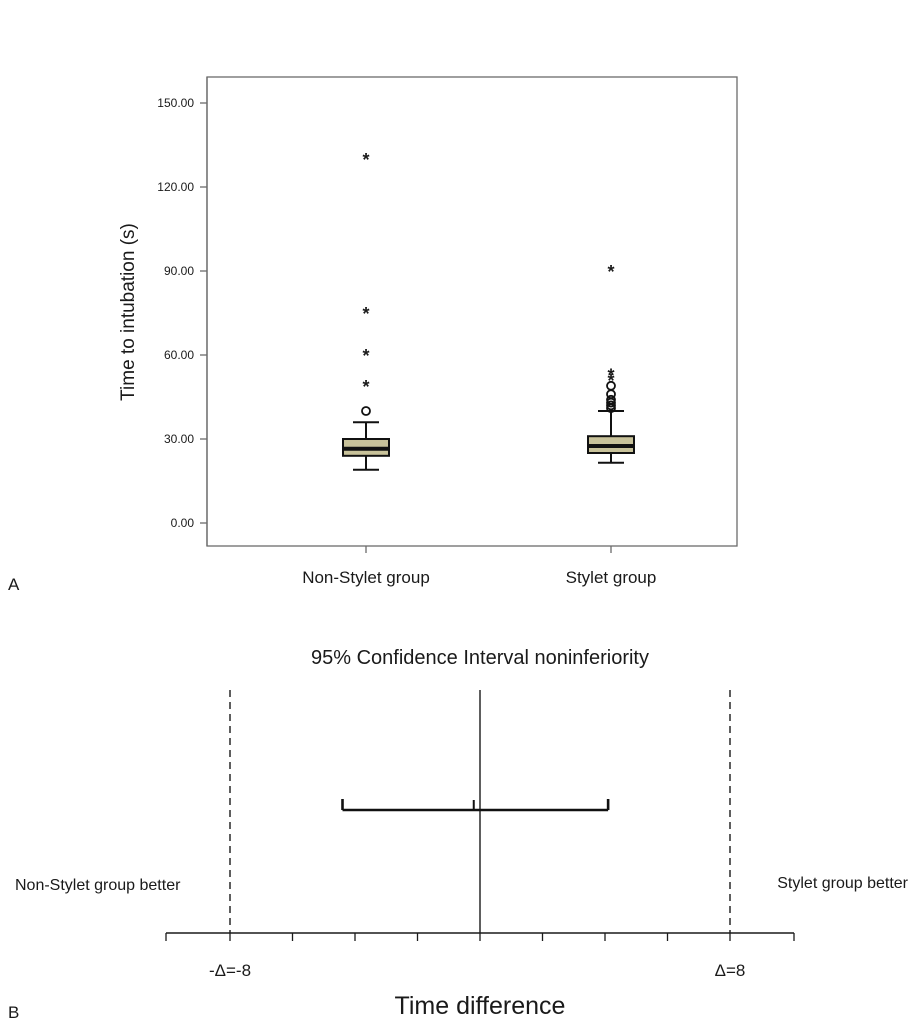 The height and width of the screenshot is (1021, 910). Describe the element at coordinates (182, 313) in the screenshot. I see `y-axis-ticks: 0.00 30.00 60.00 90.00 120.00 150.00` at that location.